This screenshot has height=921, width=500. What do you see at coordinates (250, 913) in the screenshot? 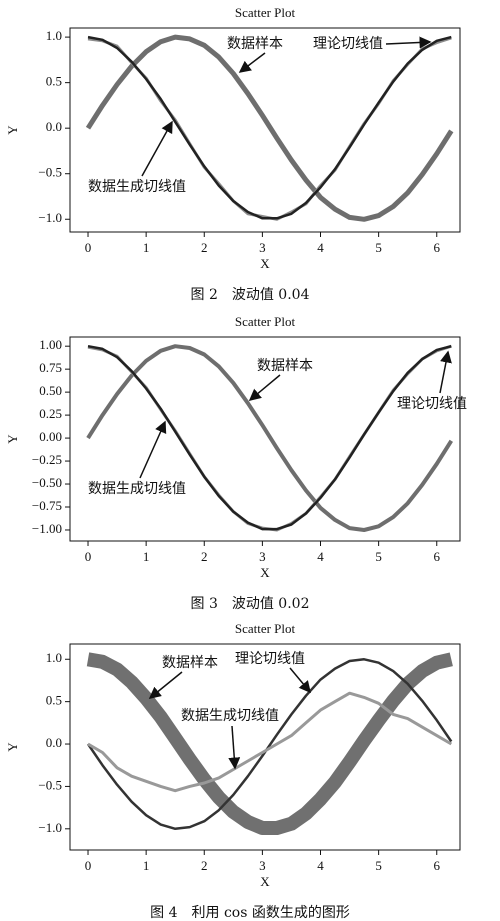
I see `figure-caption: 图 4 利用 cos 函数生成的图形` at bounding box center [250, 913].